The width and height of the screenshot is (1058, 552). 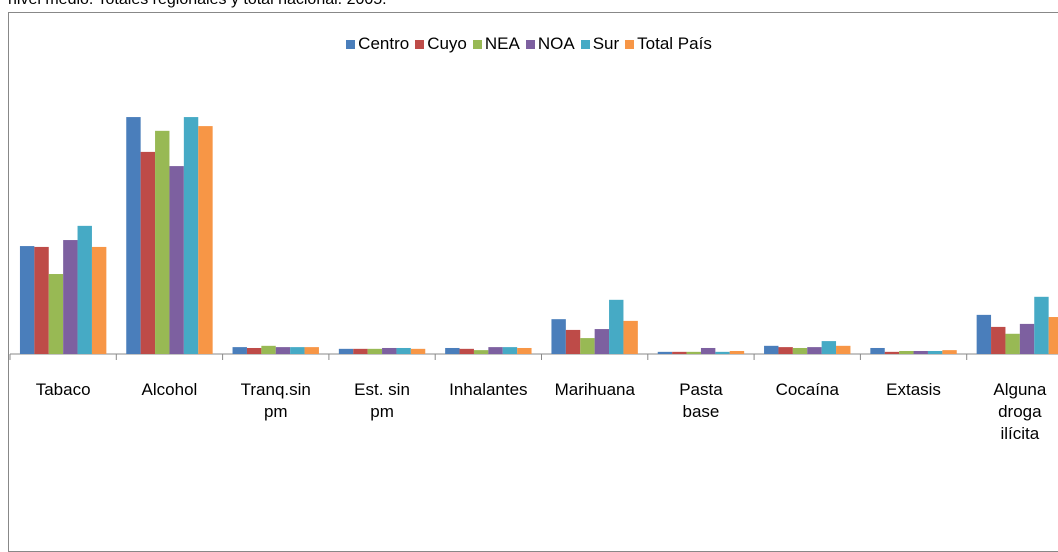 I want to click on legend-item: Total País, so click(x=668, y=44).